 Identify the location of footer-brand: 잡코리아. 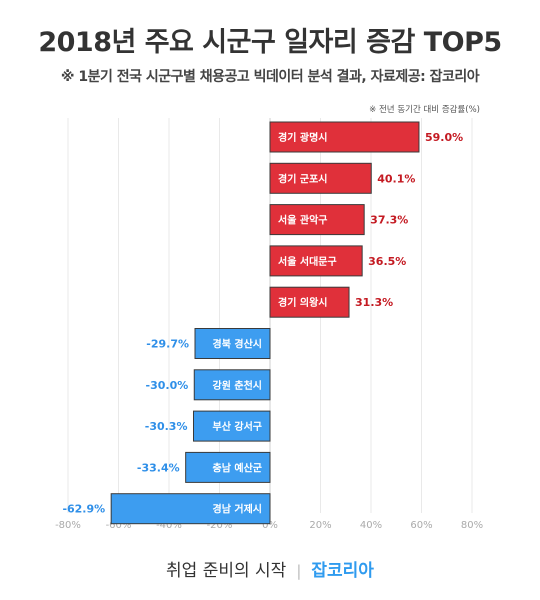
(342, 571).